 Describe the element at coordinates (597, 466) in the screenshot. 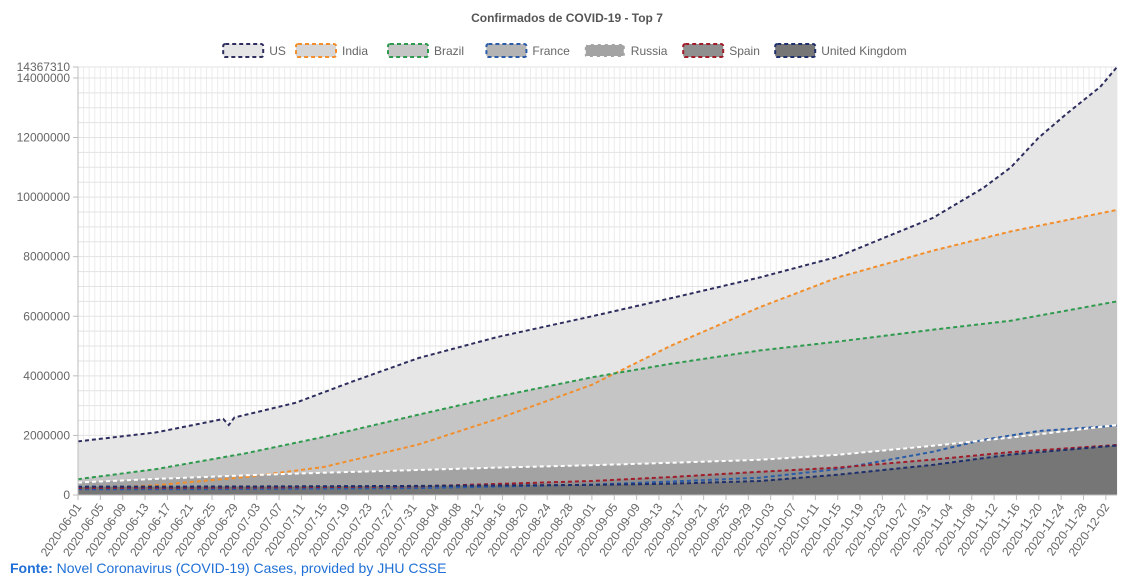

I see `line-united-kingdom` at that location.